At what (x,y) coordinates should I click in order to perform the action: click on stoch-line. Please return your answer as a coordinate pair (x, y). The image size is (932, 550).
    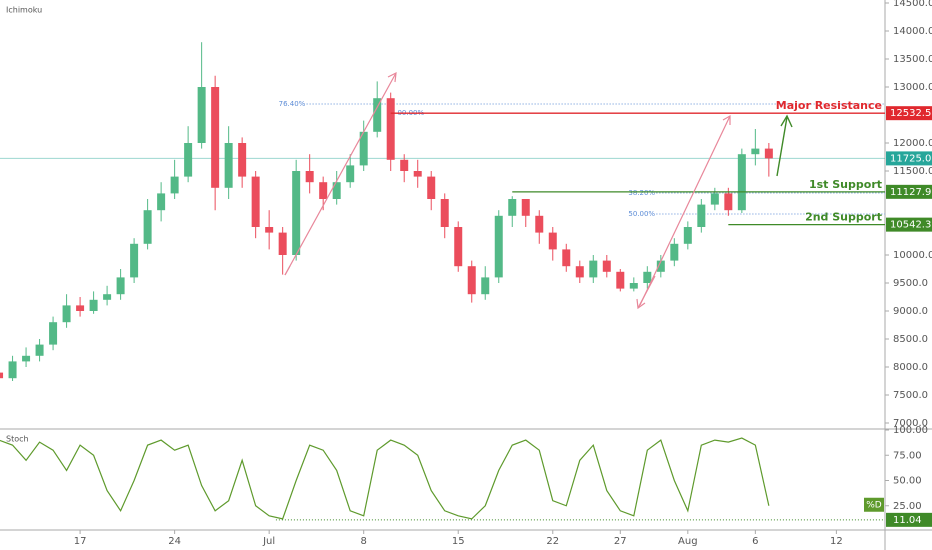
    Looking at the image, I should click on (385, 478).